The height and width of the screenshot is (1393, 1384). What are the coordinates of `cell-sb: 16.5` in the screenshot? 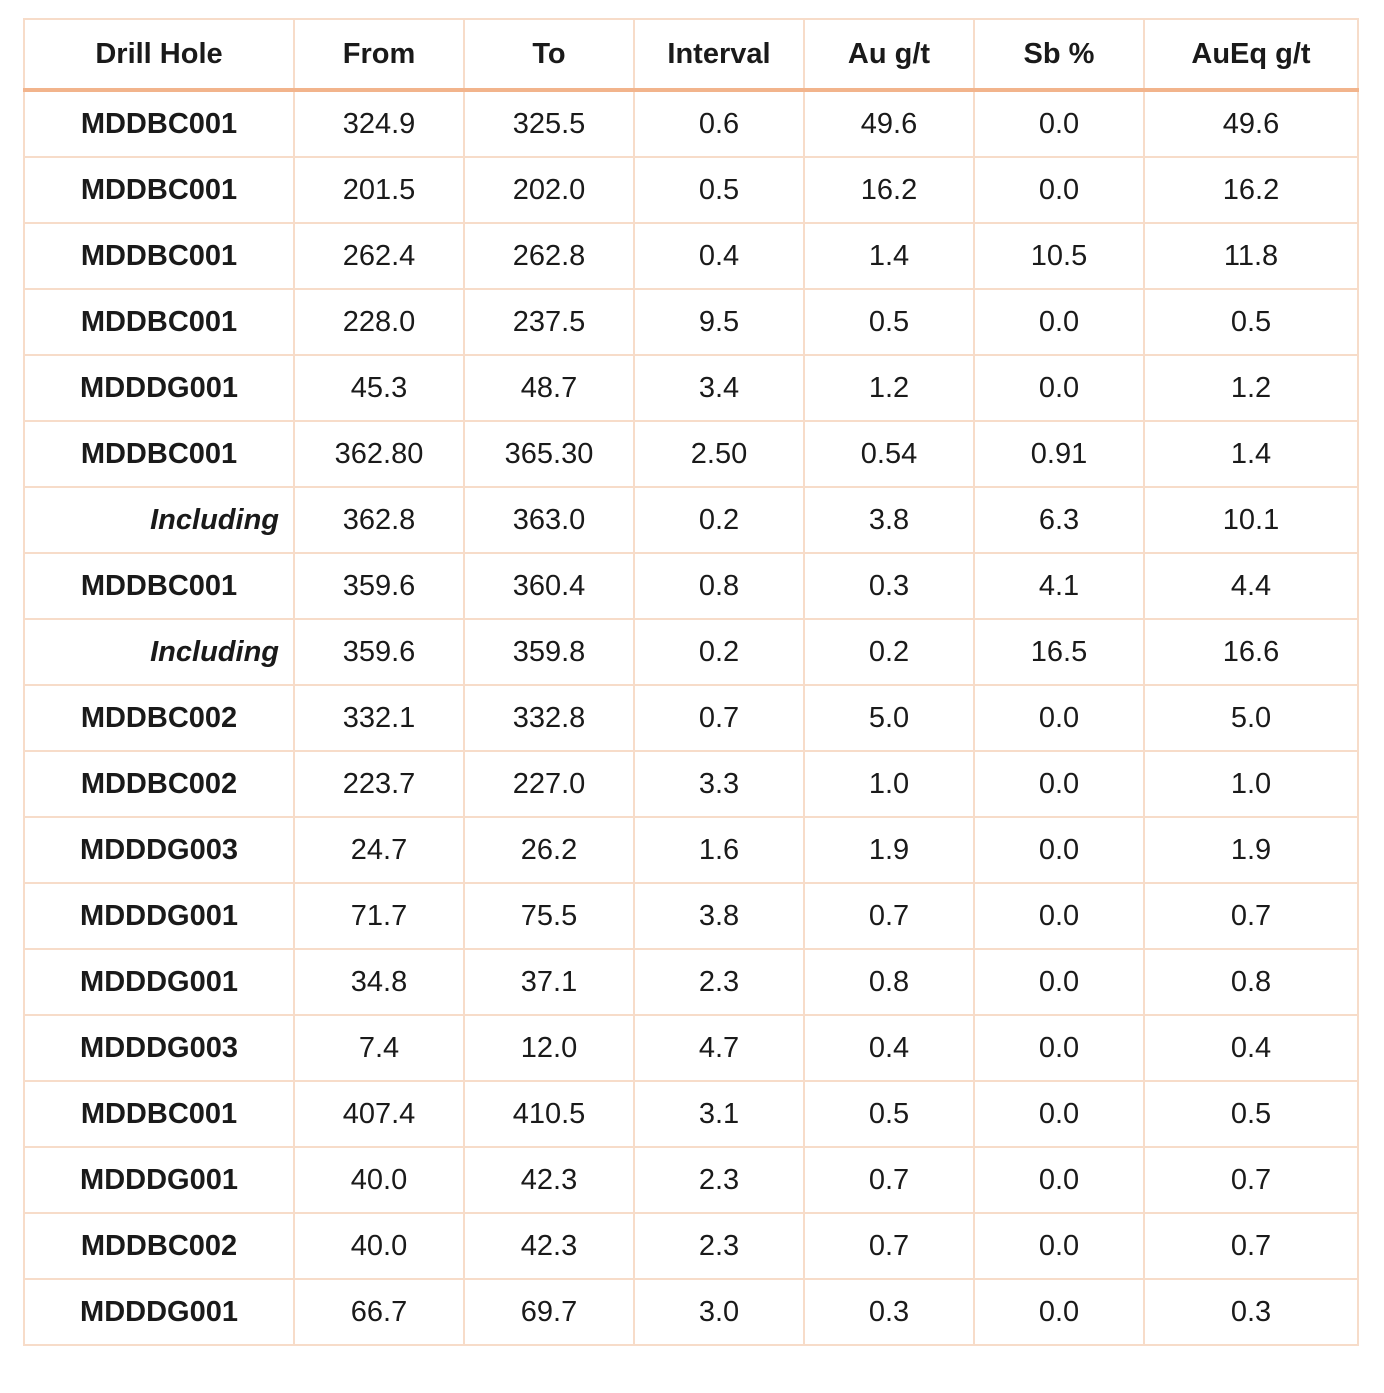 It's located at (1059, 652).